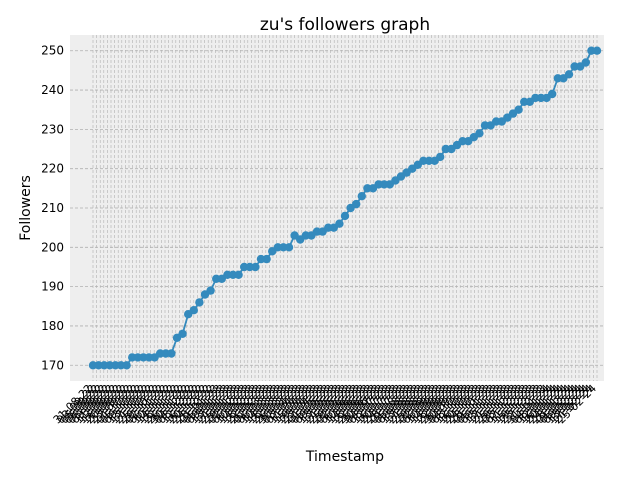 This screenshot has height=480, width=640. What do you see at coordinates (52, 287) in the screenshot?
I see `y-tick-label: 190` at bounding box center [52, 287].